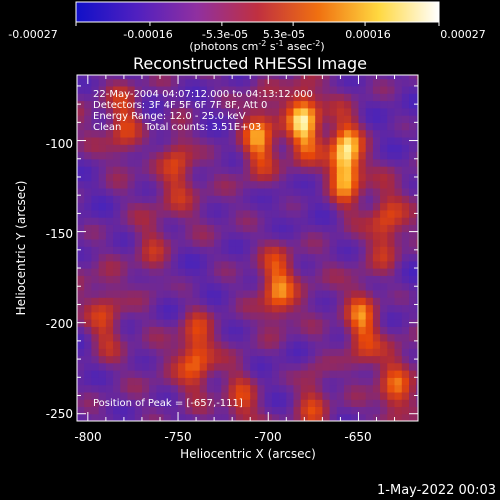  I want to click on x-tick-label: -800, so click(87, 437).